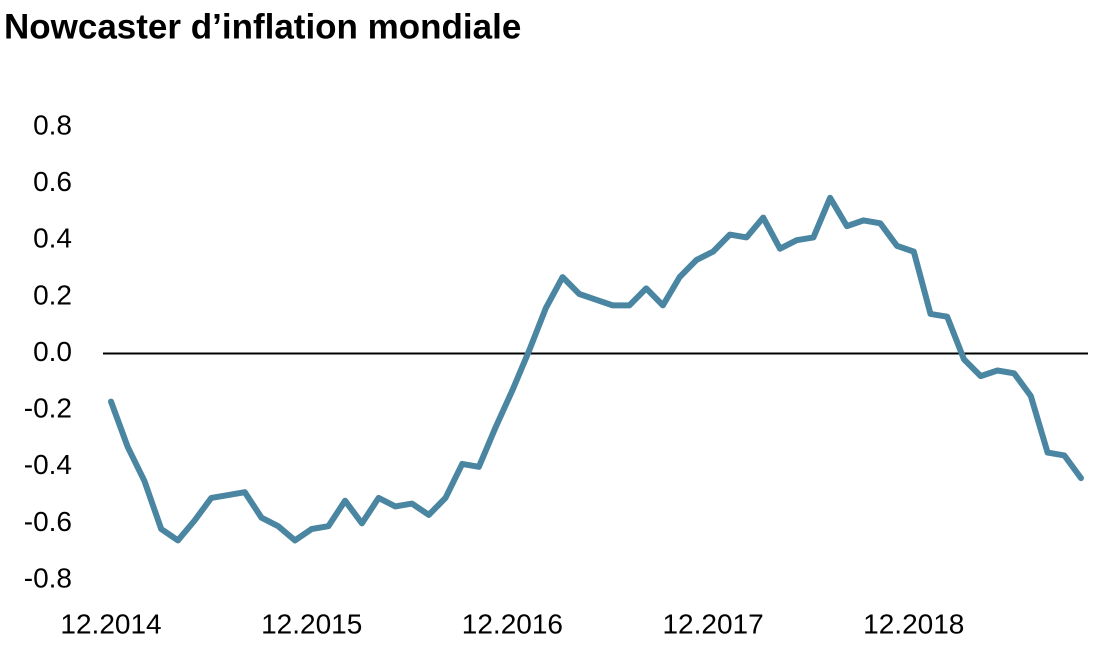 The image size is (1093, 650). What do you see at coordinates (52, 351) in the screenshot?
I see `y-tick-label: 0.0` at bounding box center [52, 351].